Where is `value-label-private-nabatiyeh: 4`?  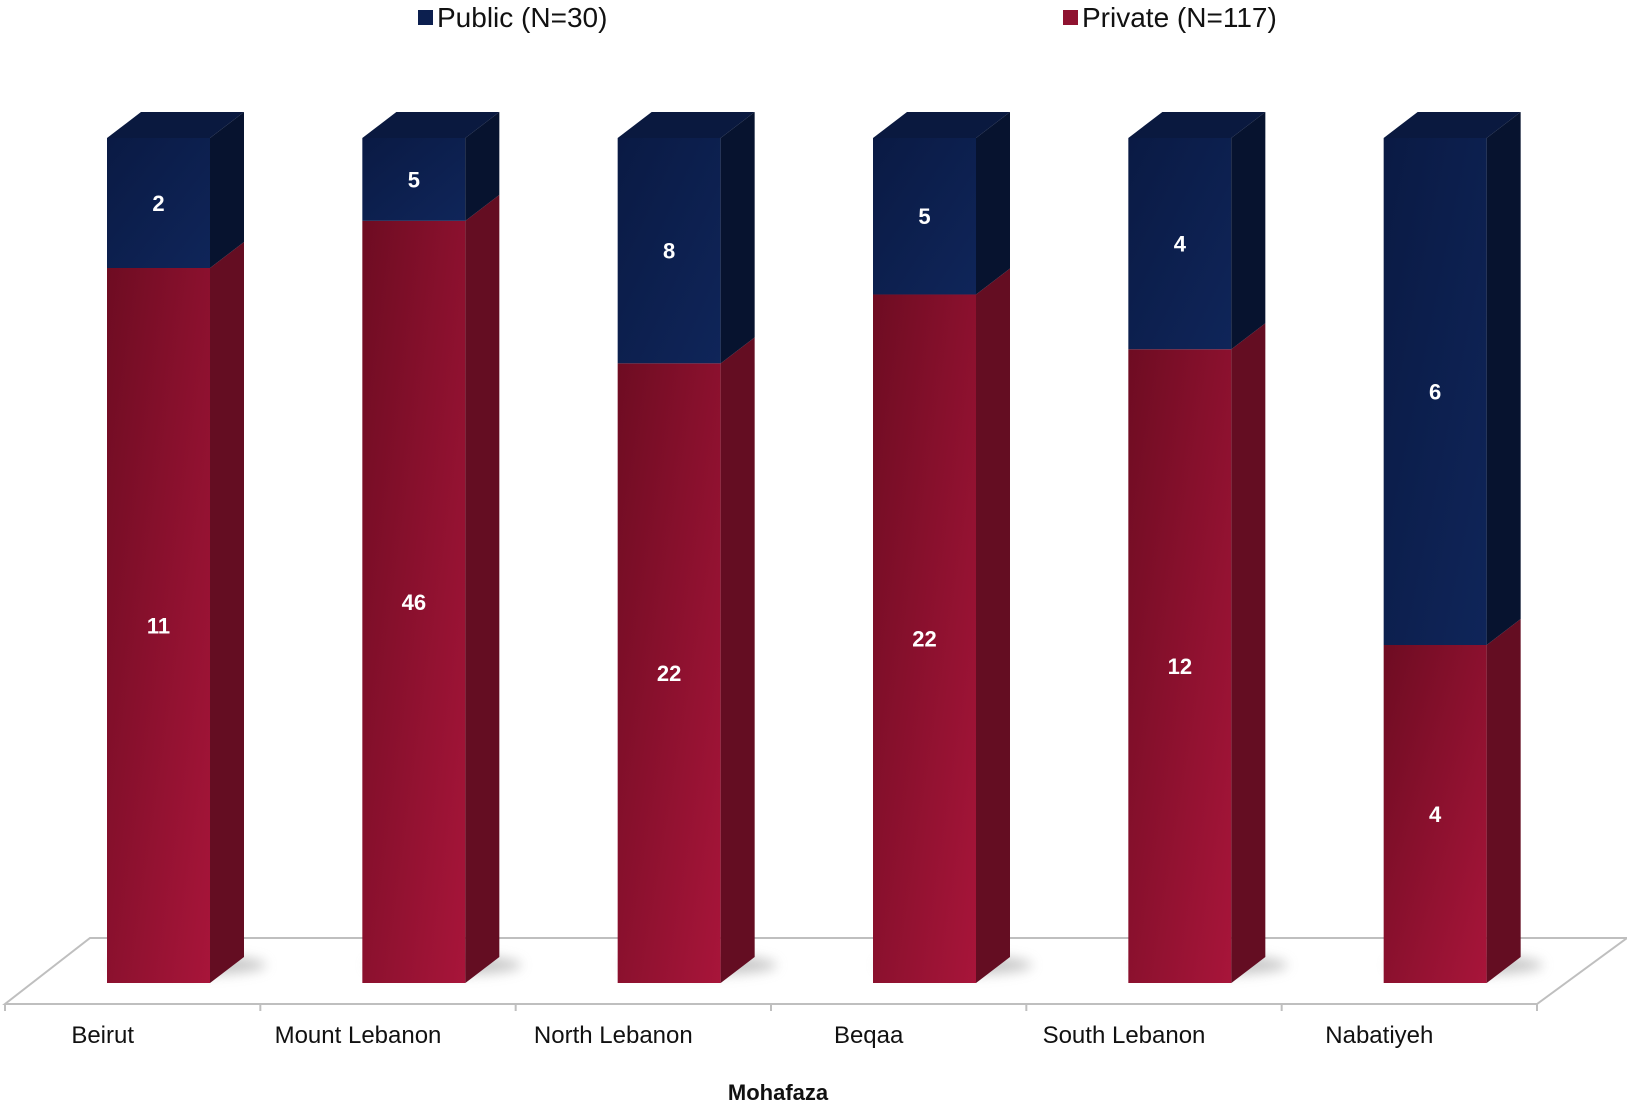 value-label-private-nabatiyeh: 4 is located at coordinates (1435, 814).